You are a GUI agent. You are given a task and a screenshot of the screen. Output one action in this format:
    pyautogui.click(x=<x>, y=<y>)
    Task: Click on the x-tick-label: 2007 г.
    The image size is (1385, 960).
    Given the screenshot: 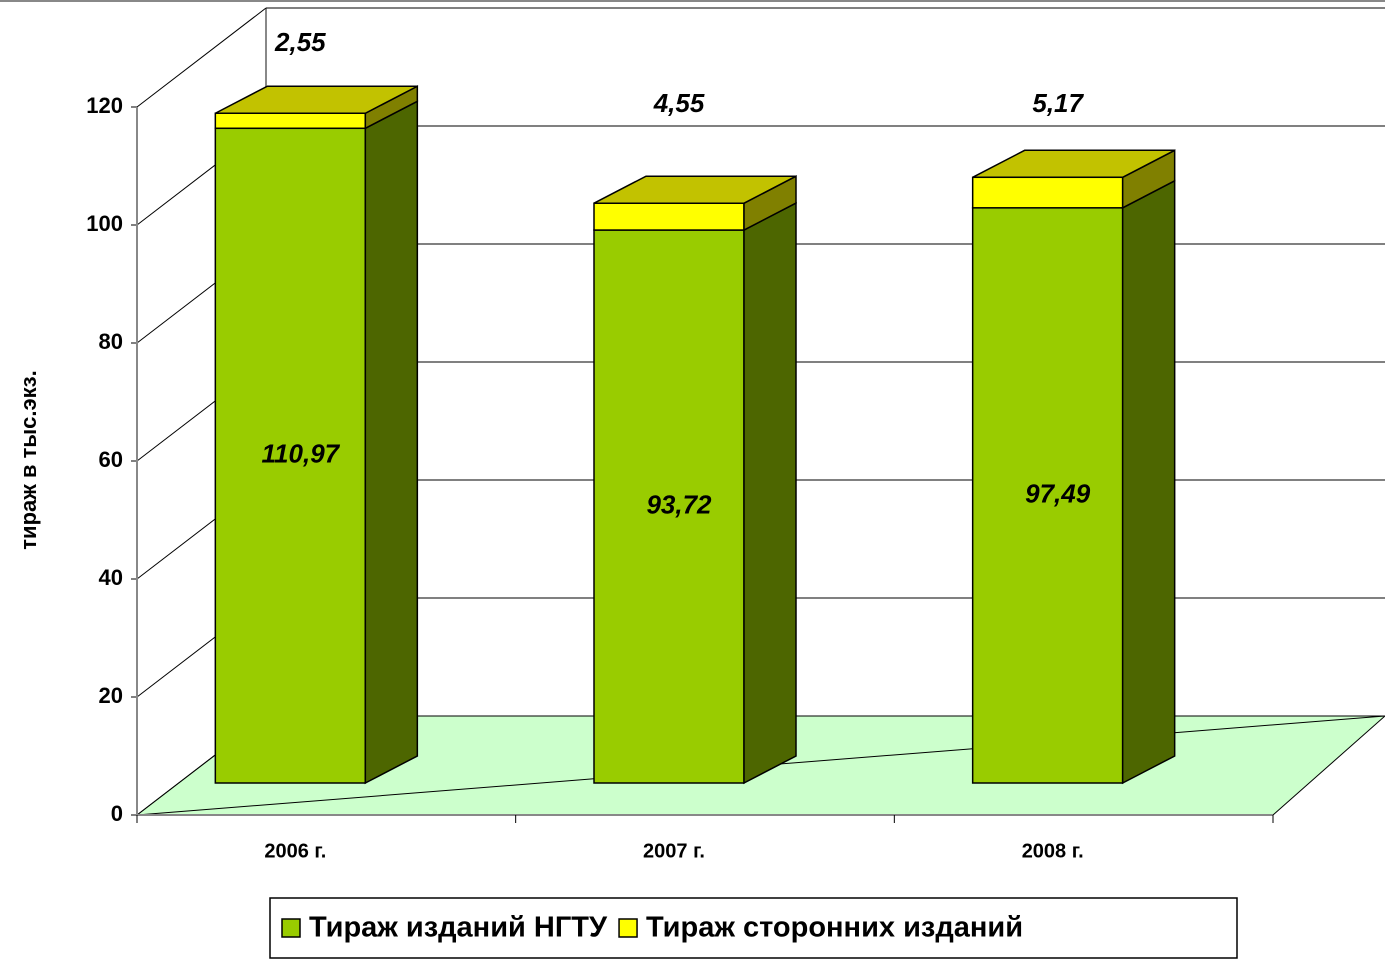 What is the action you would take?
    pyautogui.click(x=674, y=851)
    